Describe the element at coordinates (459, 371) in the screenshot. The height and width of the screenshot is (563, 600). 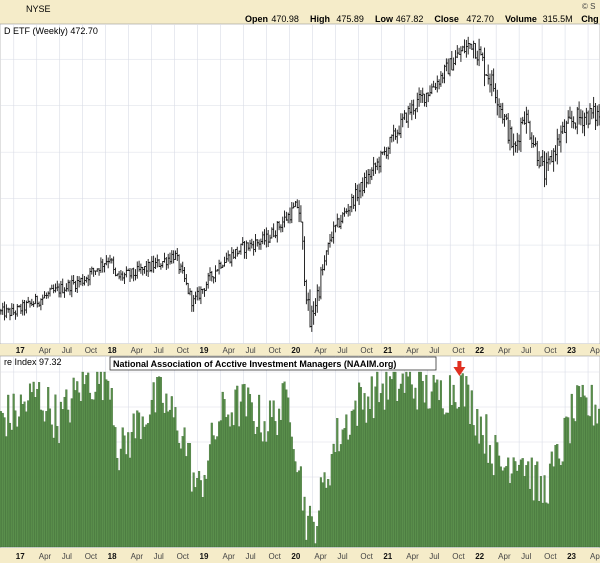
I see `red-arrow-head` at that location.